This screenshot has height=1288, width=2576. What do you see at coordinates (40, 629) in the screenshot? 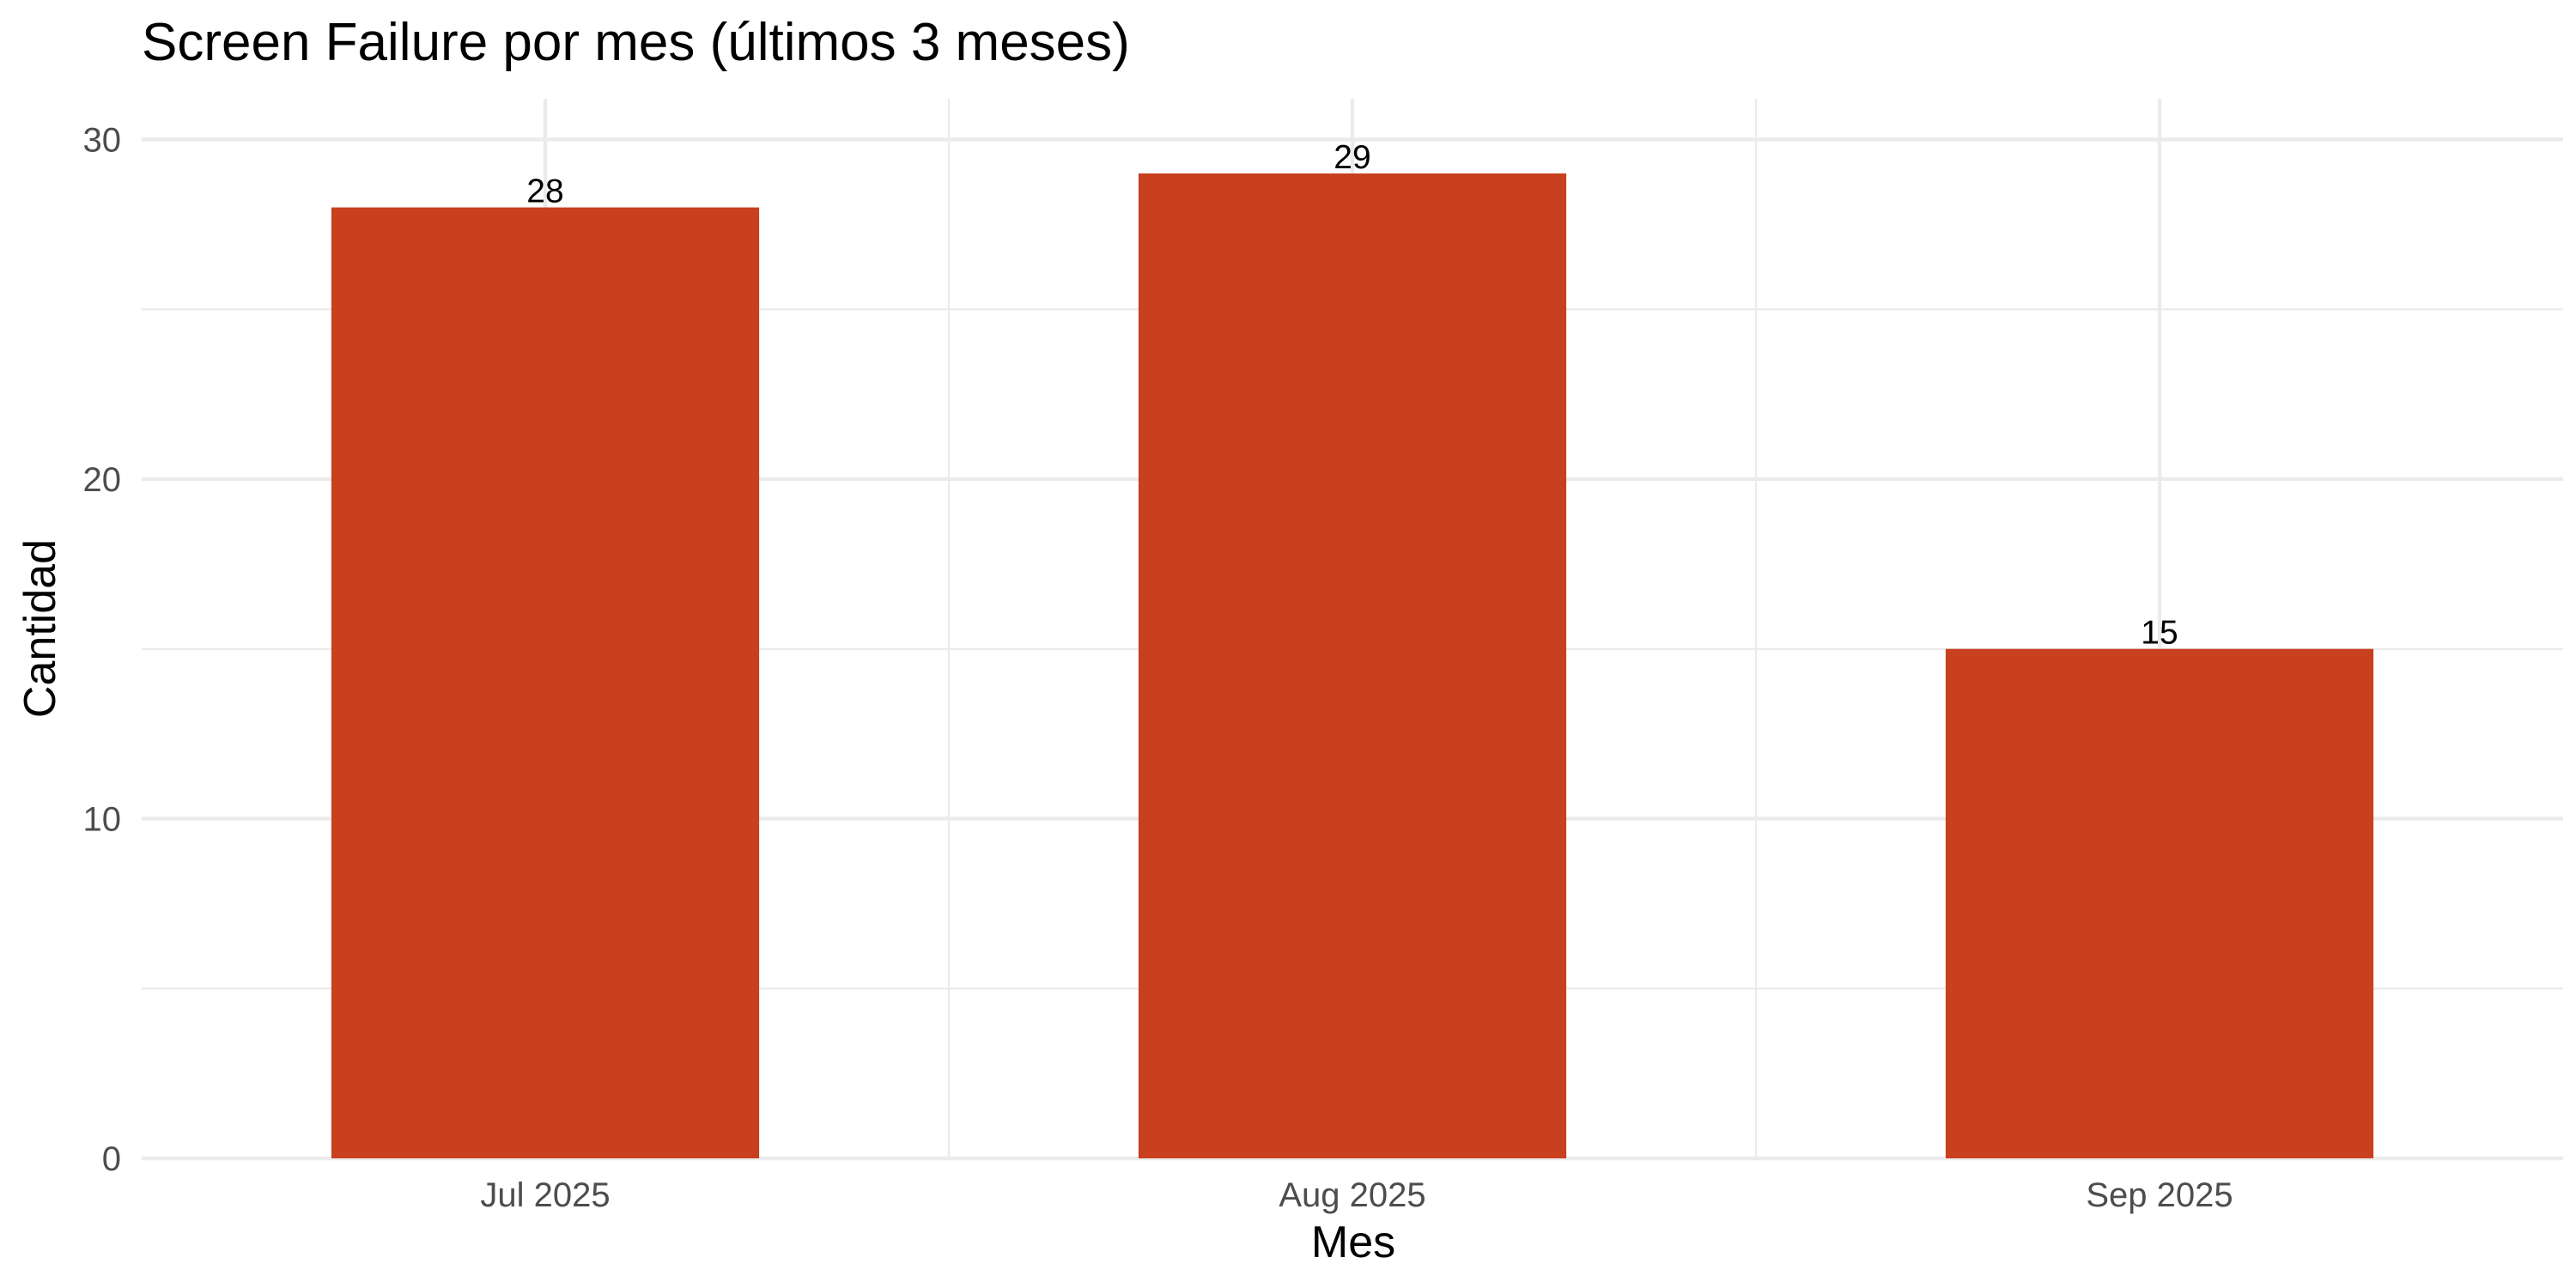
I see `y-axis-title: Cantidad` at bounding box center [40, 629].